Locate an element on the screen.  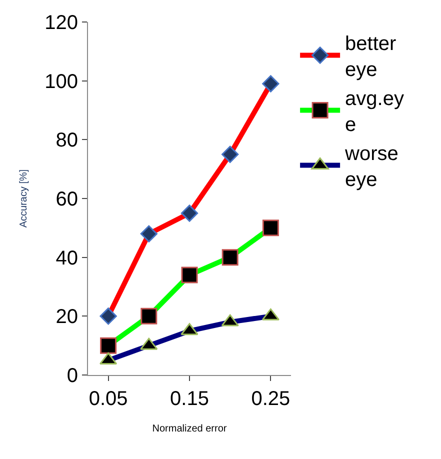
x-tick-label: 0.05 is located at coordinates (108, 399).